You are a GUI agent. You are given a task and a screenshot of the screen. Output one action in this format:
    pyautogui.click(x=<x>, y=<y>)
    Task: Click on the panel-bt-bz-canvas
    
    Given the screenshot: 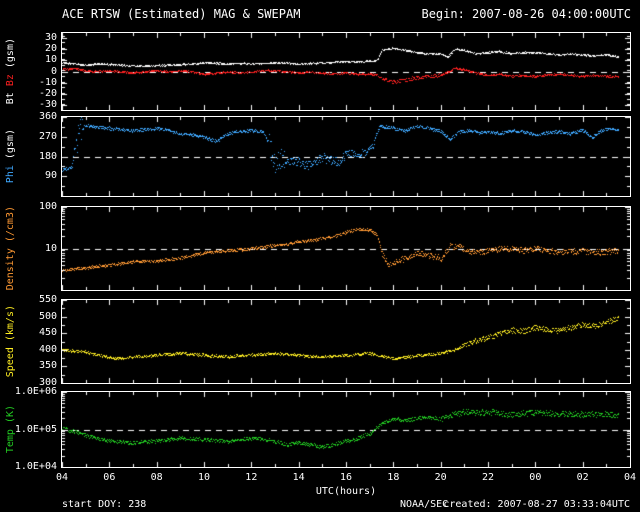 What is the action you would take?
    pyautogui.click(x=346, y=71)
    